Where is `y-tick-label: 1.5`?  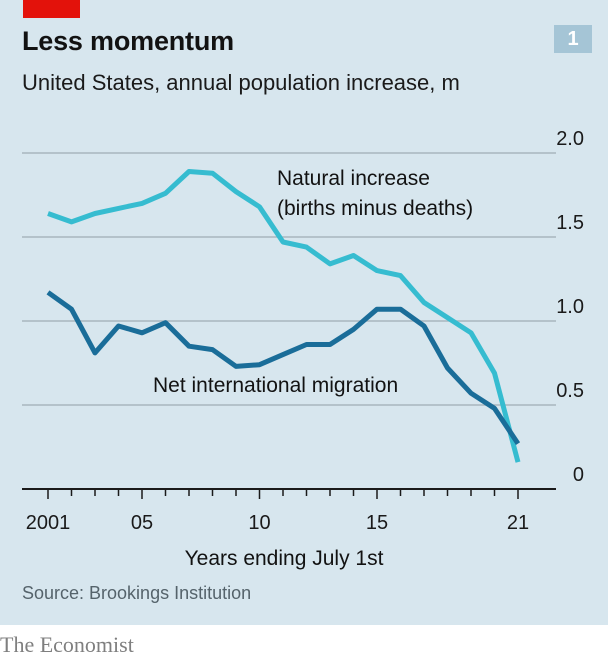 y-tick-label: 1.5 is located at coordinates (570, 223).